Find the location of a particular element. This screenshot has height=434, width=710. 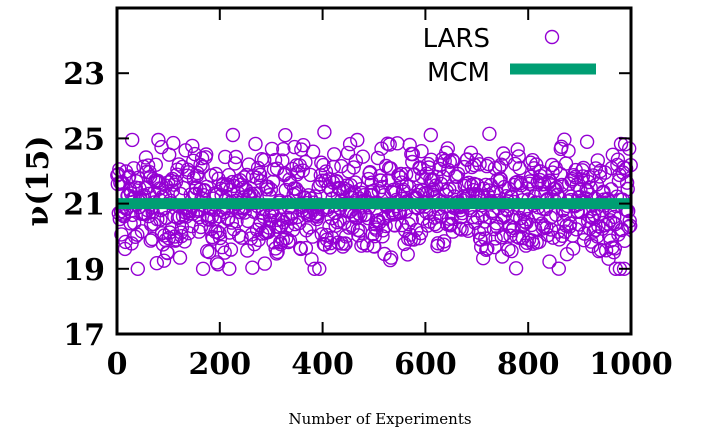

x-tick-label: 800 is located at coordinates (528, 364).